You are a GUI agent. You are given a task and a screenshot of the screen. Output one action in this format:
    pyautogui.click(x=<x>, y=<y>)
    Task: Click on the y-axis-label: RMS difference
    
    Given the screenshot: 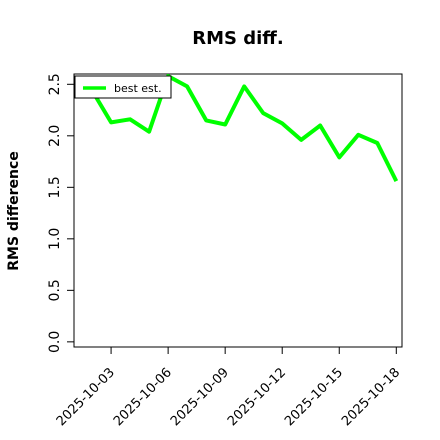 What is the action you would take?
    pyautogui.click(x=14, y=211)
    